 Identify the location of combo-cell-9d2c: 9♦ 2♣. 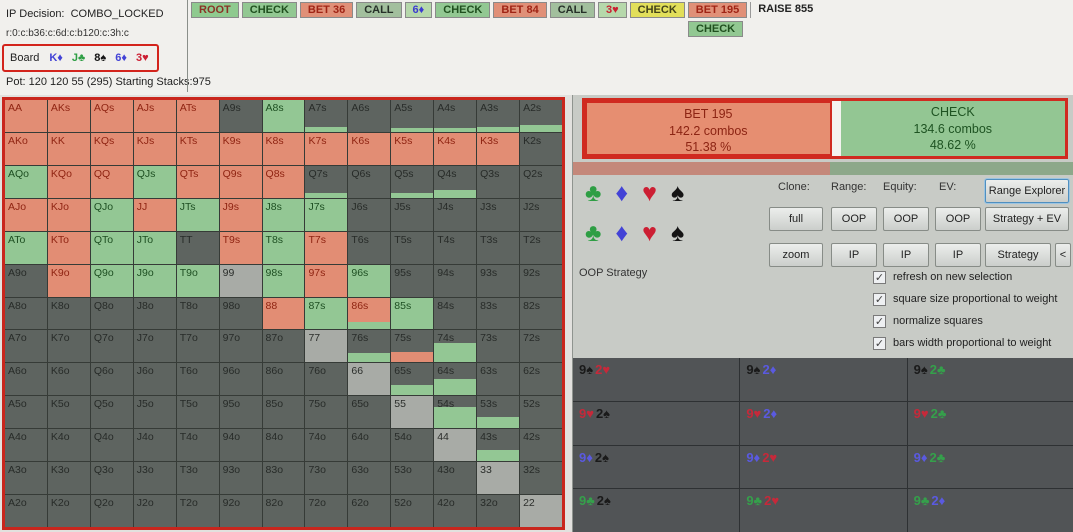
(990, 467).